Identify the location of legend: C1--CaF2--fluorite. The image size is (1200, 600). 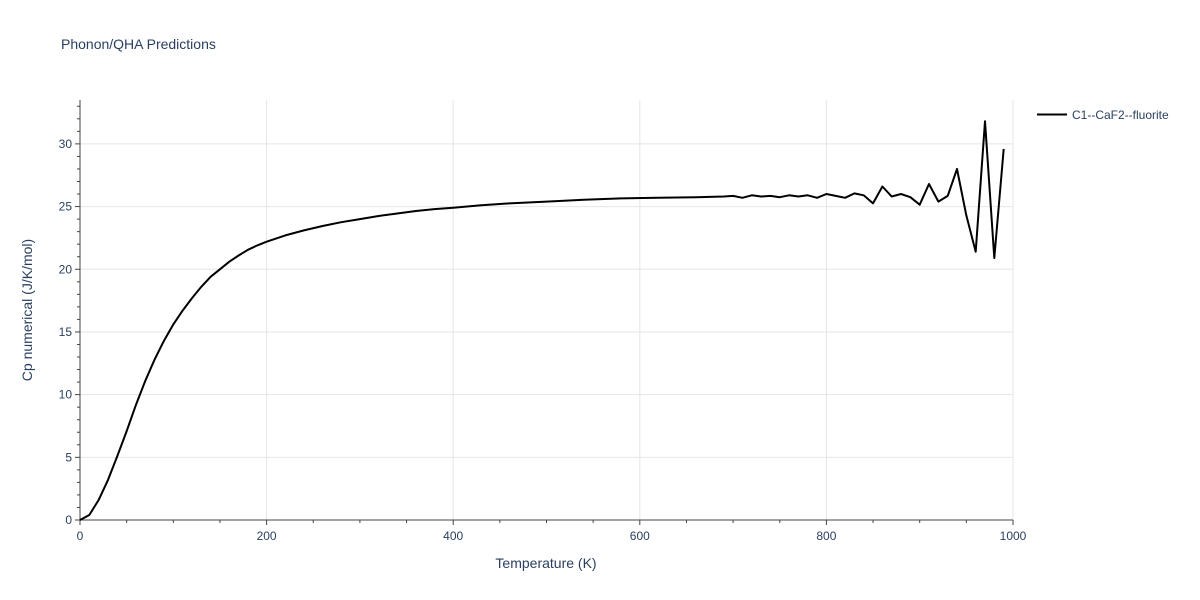
(1103, 115).